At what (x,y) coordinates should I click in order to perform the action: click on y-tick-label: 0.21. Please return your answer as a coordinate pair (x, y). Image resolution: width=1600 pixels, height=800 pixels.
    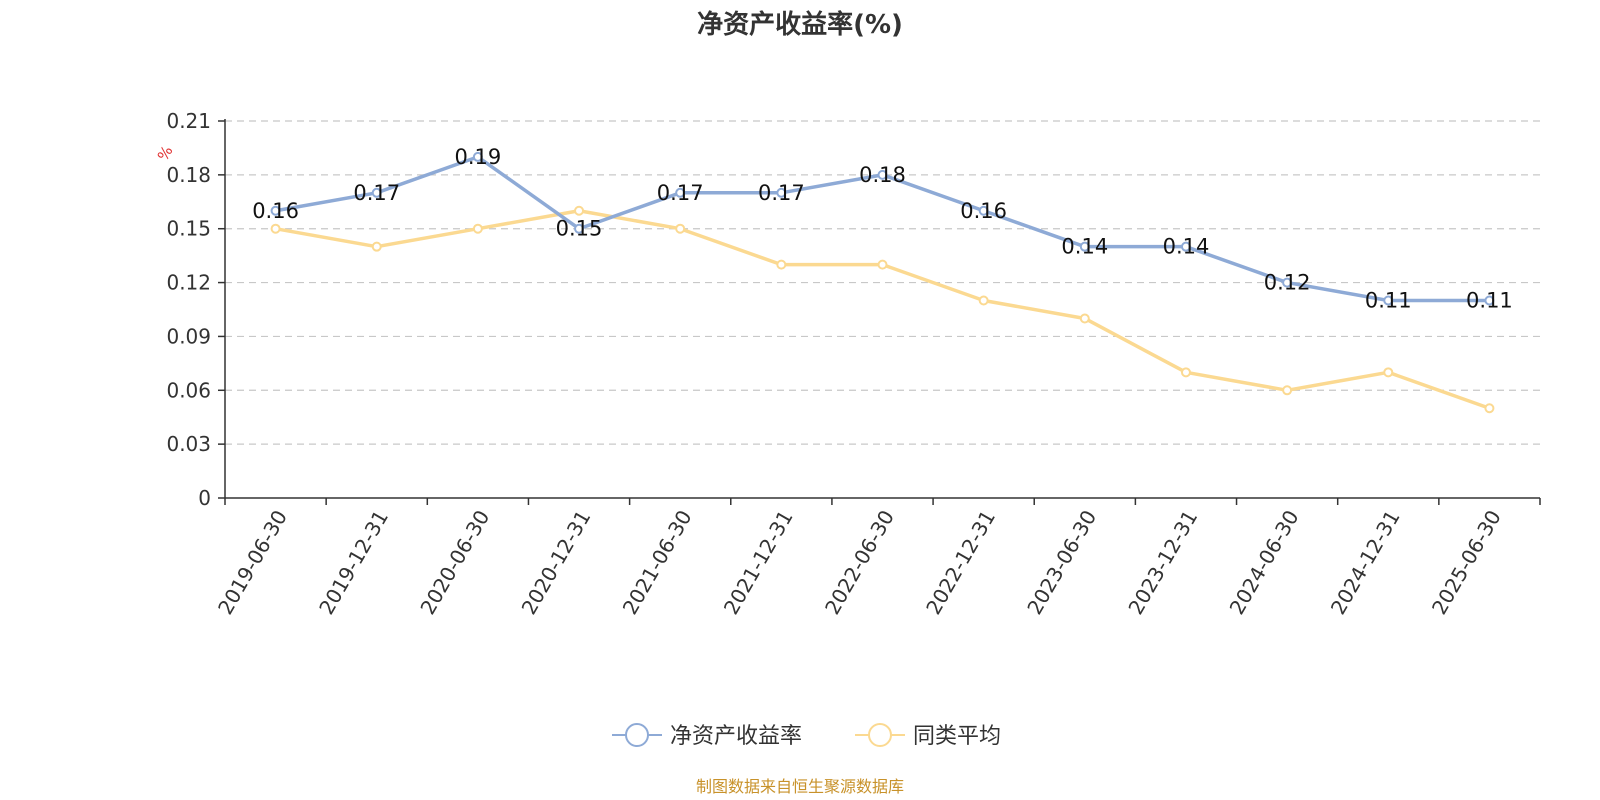
    Looking at the image, I should click on (188, 121).